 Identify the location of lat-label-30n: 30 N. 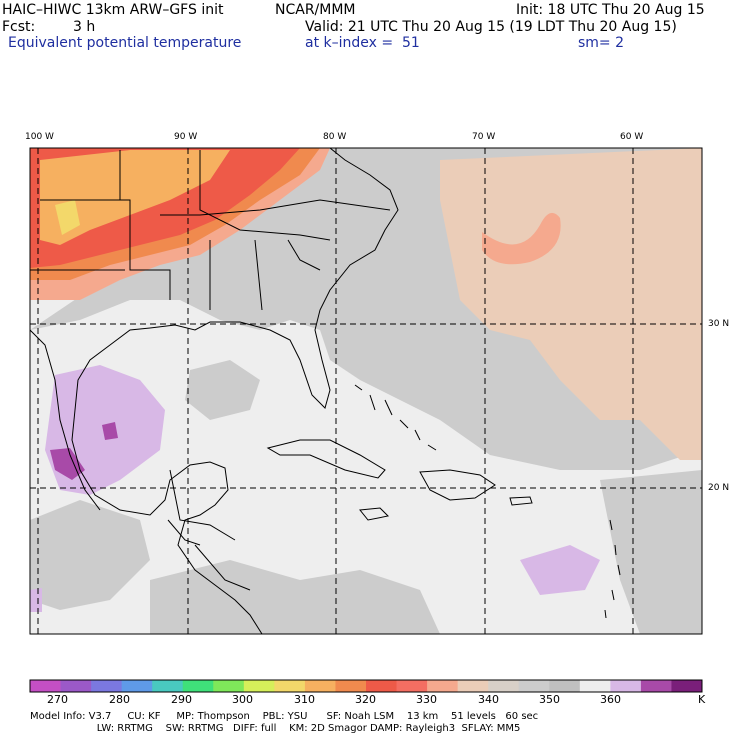
(719, 324).